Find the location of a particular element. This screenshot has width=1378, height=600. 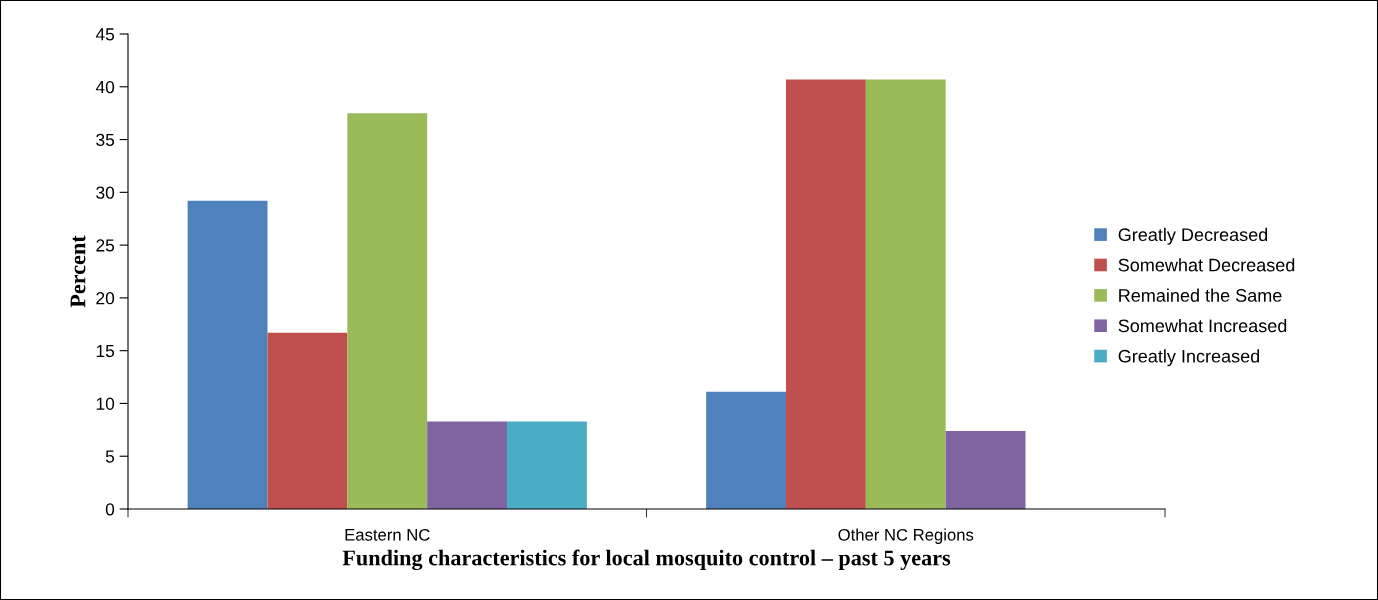

legend-label: Greatly Decreased is located at coordinates (1193, 236).